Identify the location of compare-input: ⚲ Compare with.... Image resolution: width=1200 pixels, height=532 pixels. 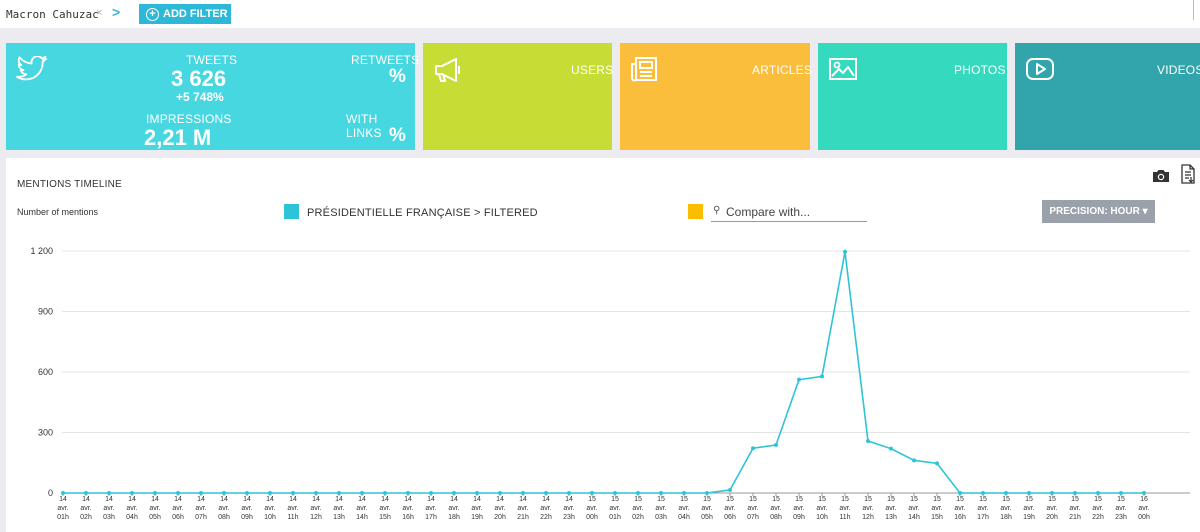
(789, 212).